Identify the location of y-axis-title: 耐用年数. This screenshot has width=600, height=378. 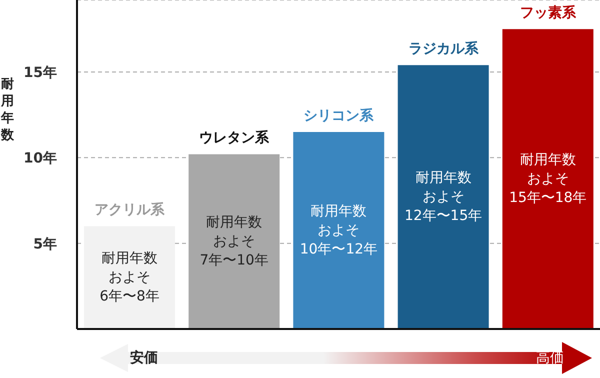
(8, 110).